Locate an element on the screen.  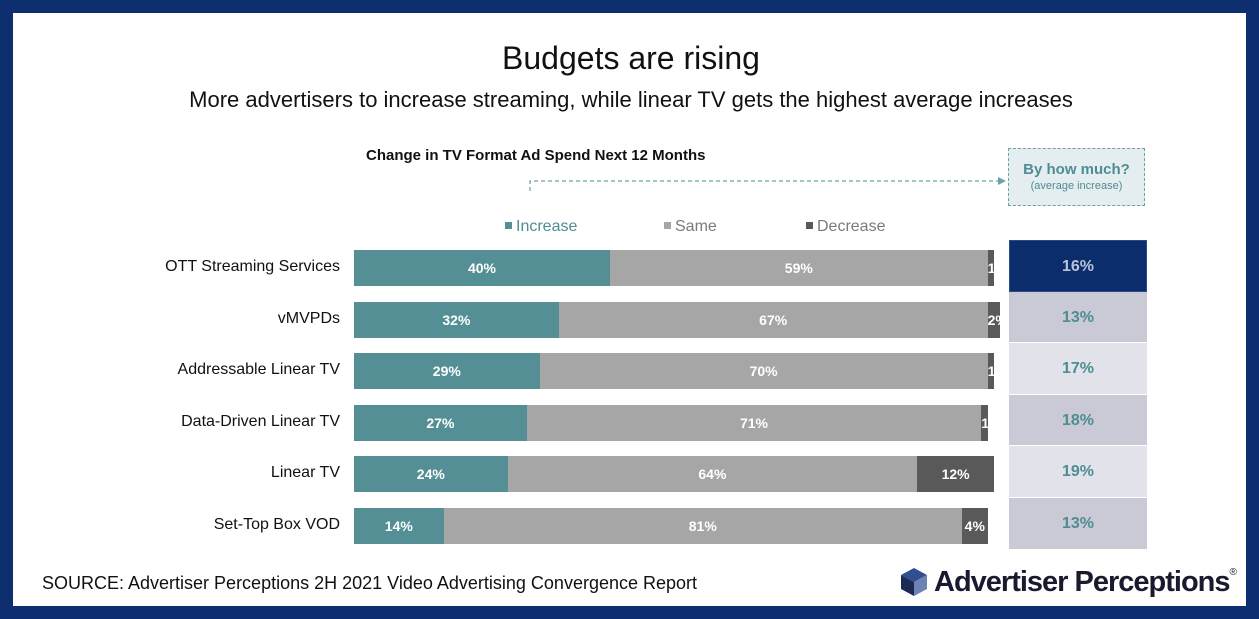
avg-increase-cell: 17% is located at coordinates (1078, 369).